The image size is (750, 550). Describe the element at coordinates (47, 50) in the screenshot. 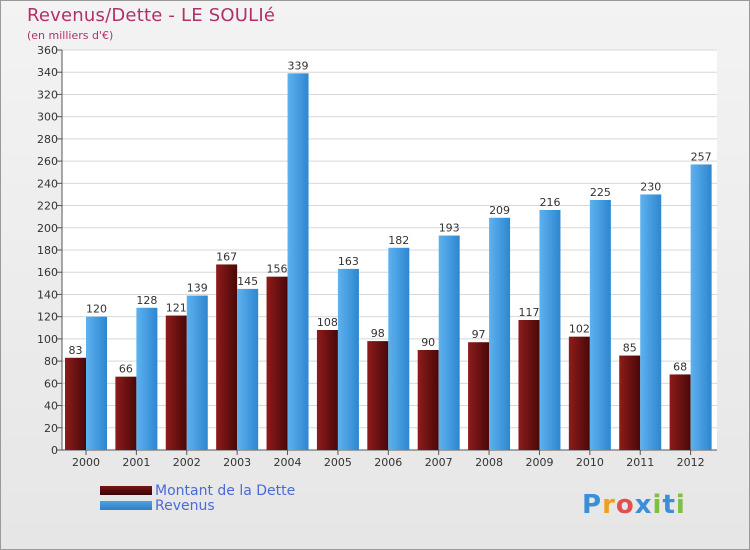

I see `y-tick-label: 360` at that location.